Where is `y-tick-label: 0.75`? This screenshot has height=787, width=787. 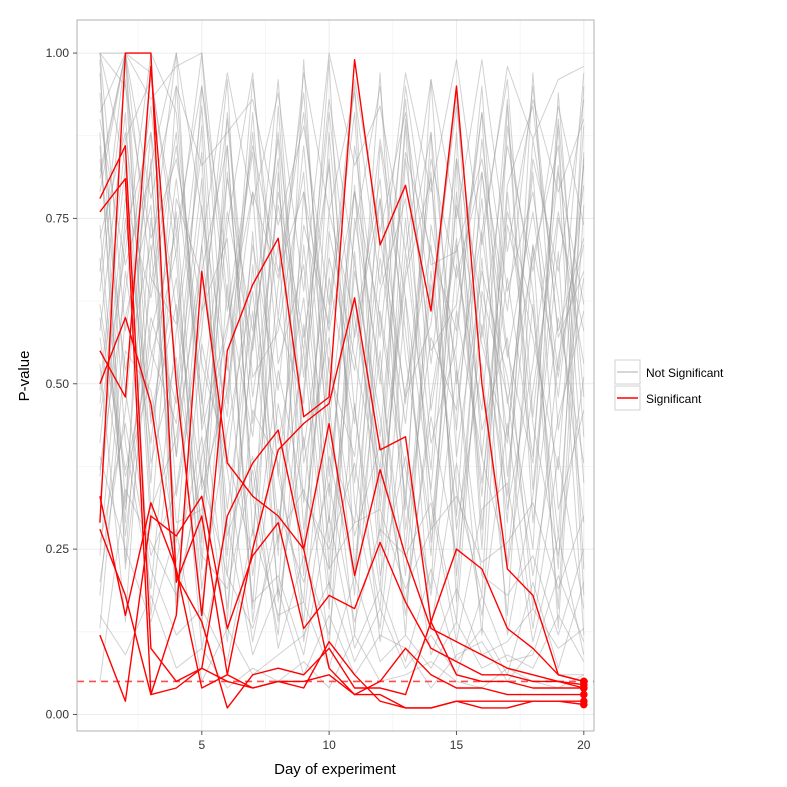
y-tick-label: 0.75 is located at coordinates (58, 218).